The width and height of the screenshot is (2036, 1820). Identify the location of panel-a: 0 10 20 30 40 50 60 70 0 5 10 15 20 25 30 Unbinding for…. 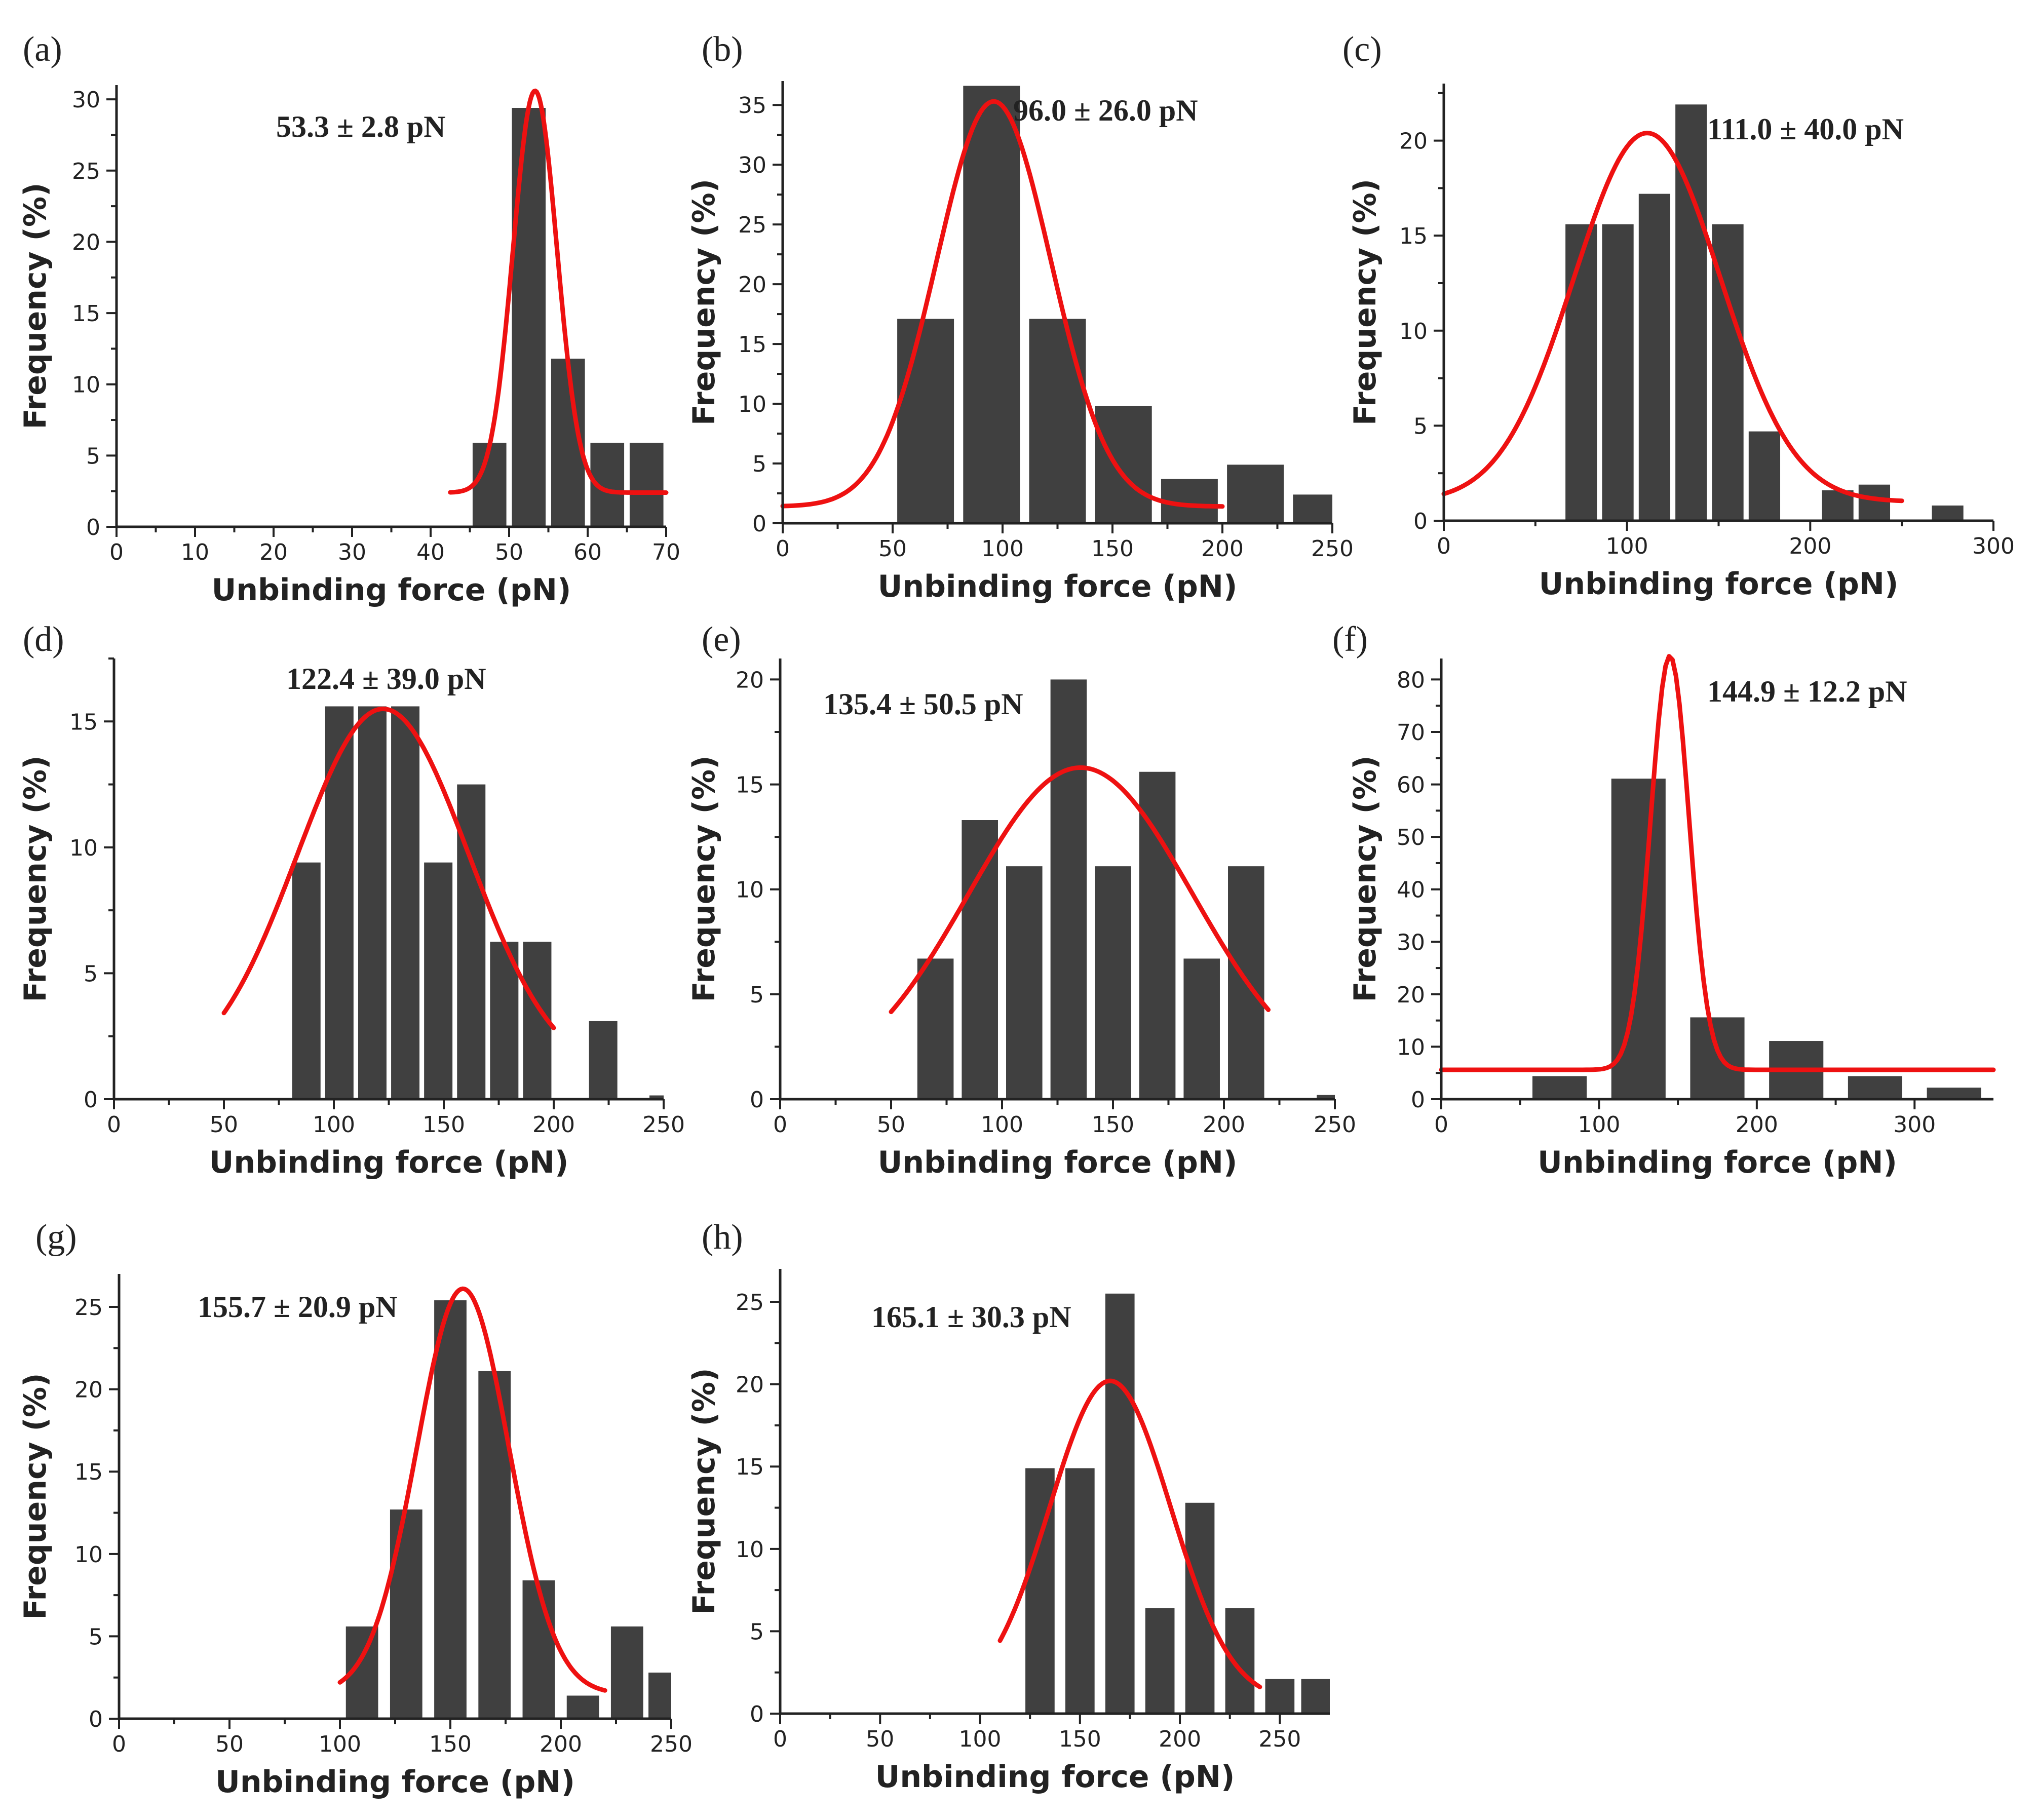
(349, 319).